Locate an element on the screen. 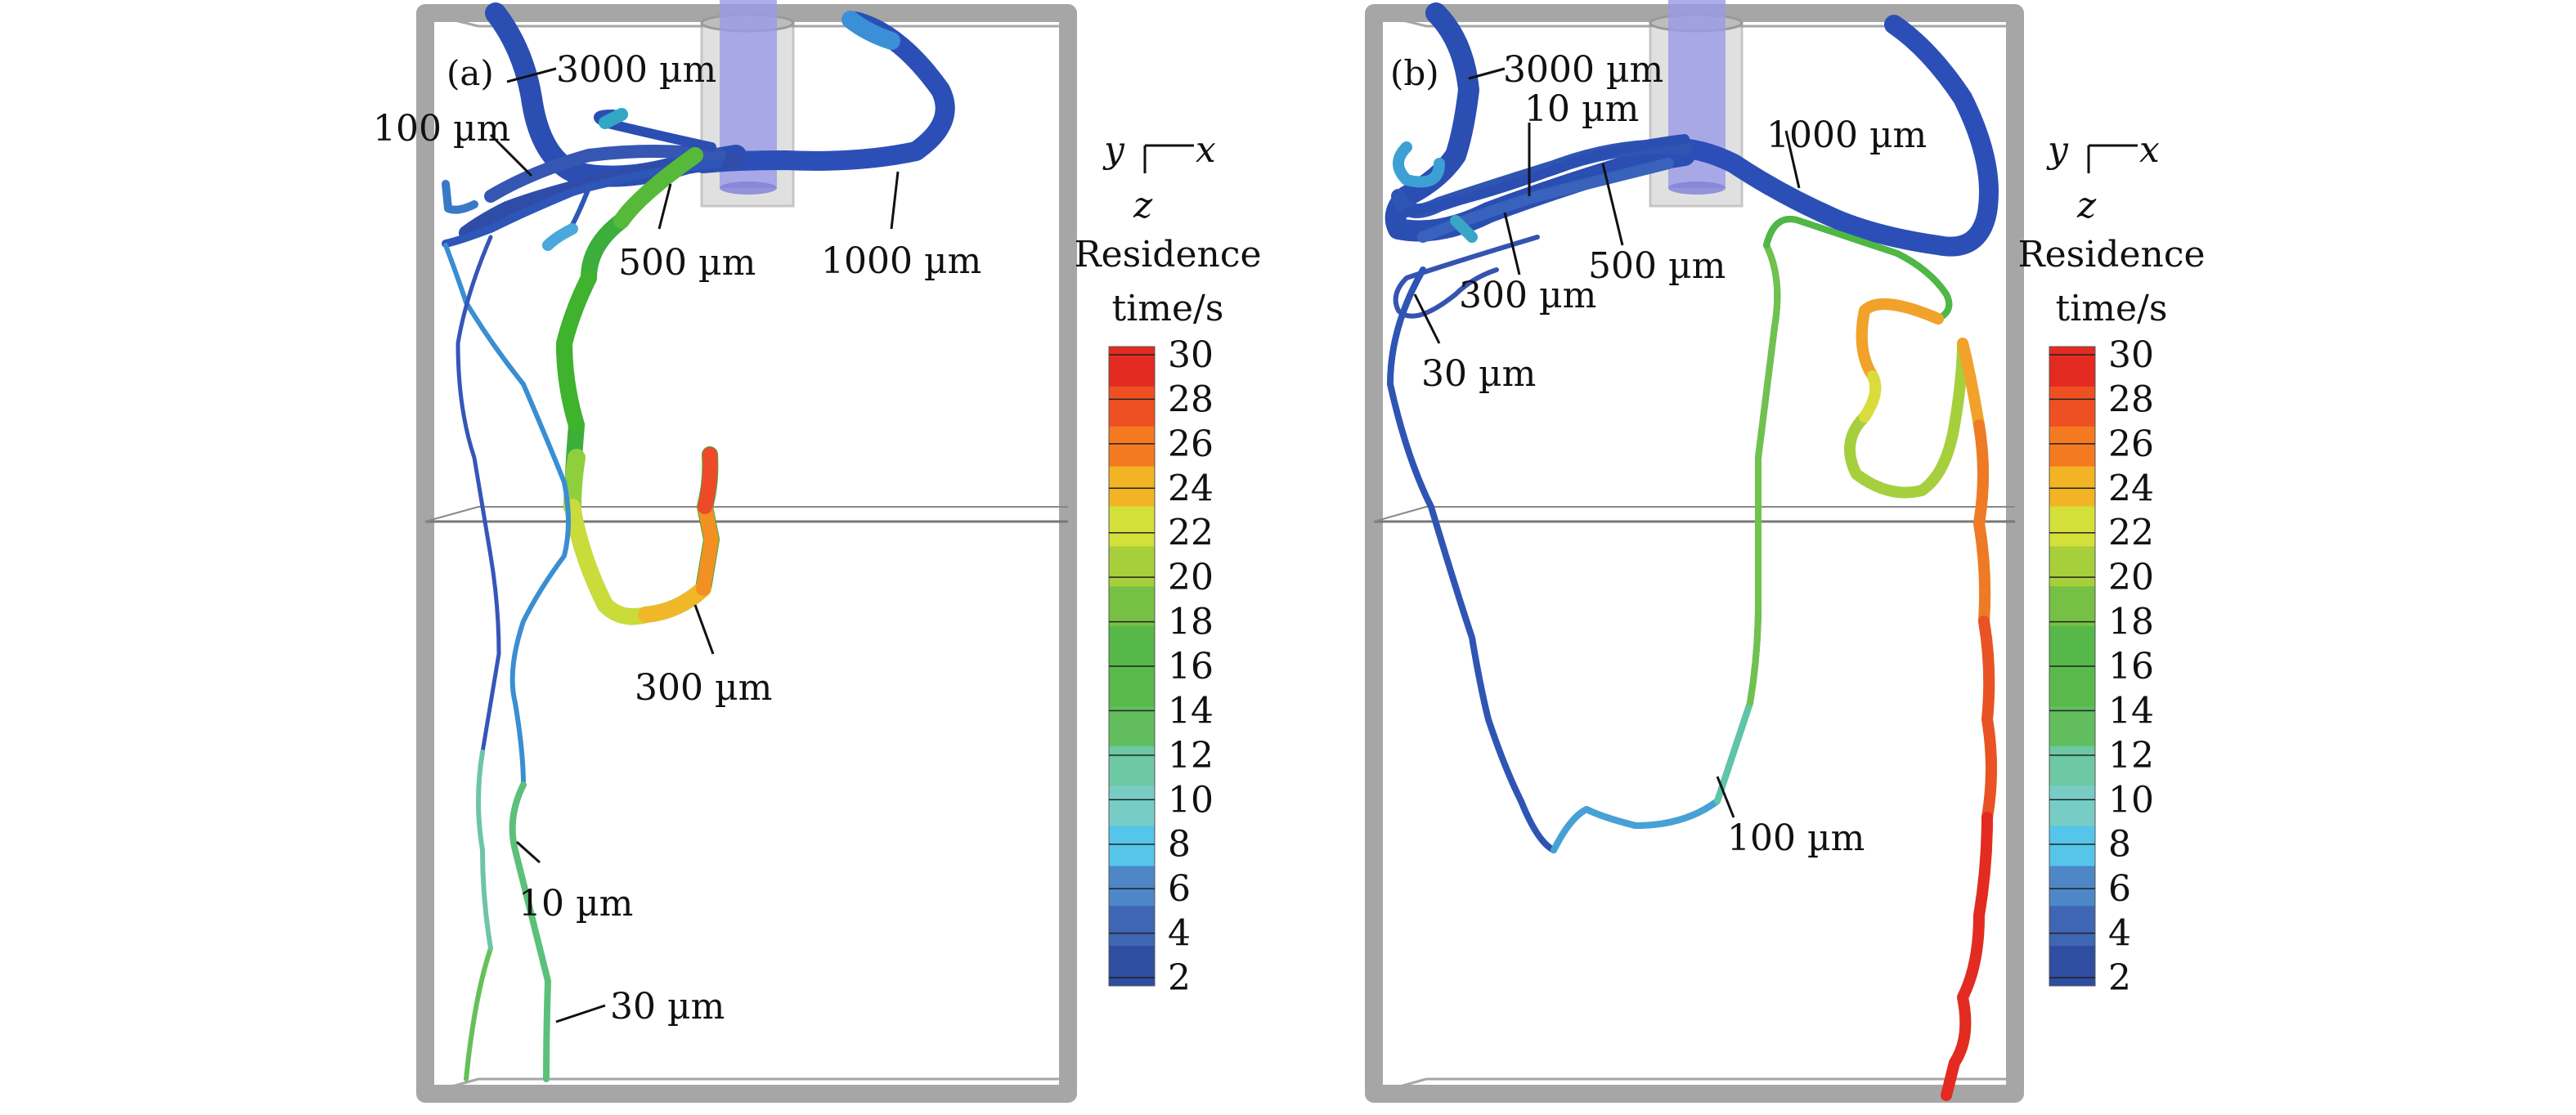  axis-triad-a: y x z is located at coordinates (1159, 177).